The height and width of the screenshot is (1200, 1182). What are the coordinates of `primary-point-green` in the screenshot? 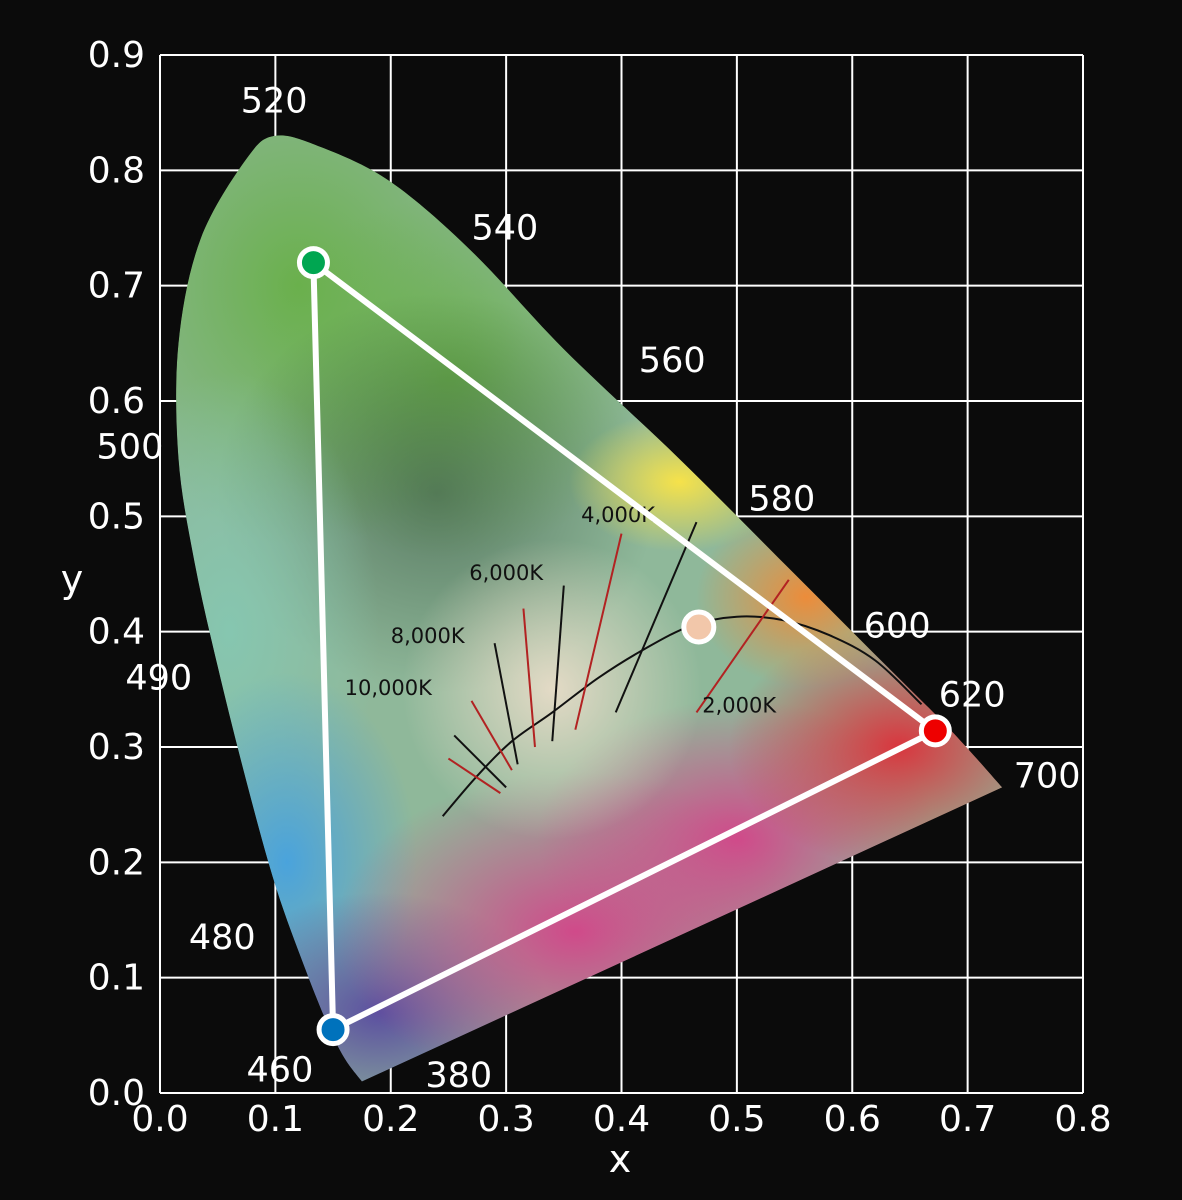 It's located at (313, 263).